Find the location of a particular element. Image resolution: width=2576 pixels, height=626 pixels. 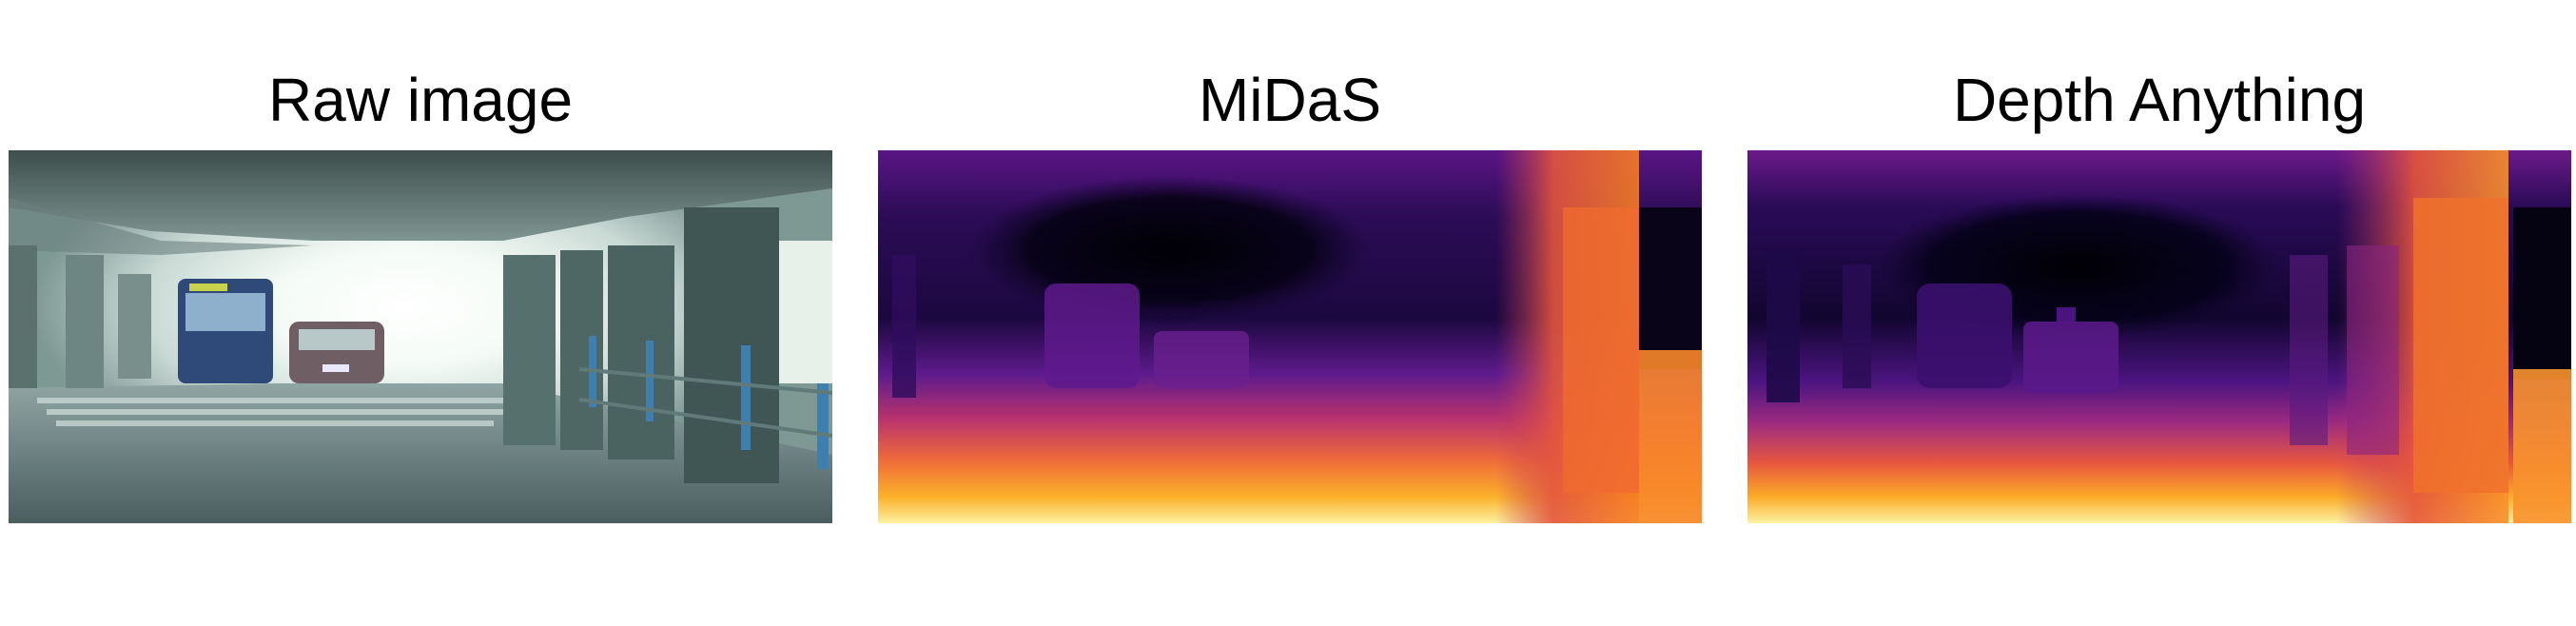

depth-anything-title: Depth Anything is located at coordinates (2160, 100).